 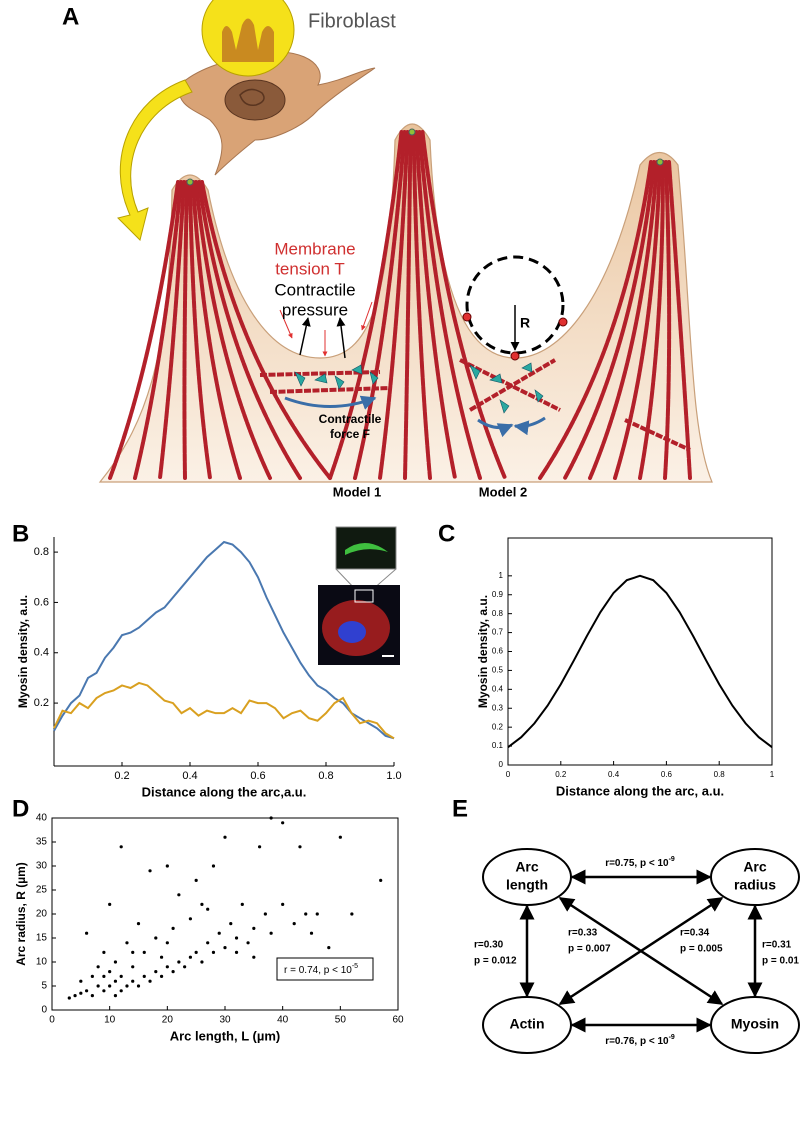 I want to click on pressure-label: pressure, so click(x=315, y=309).